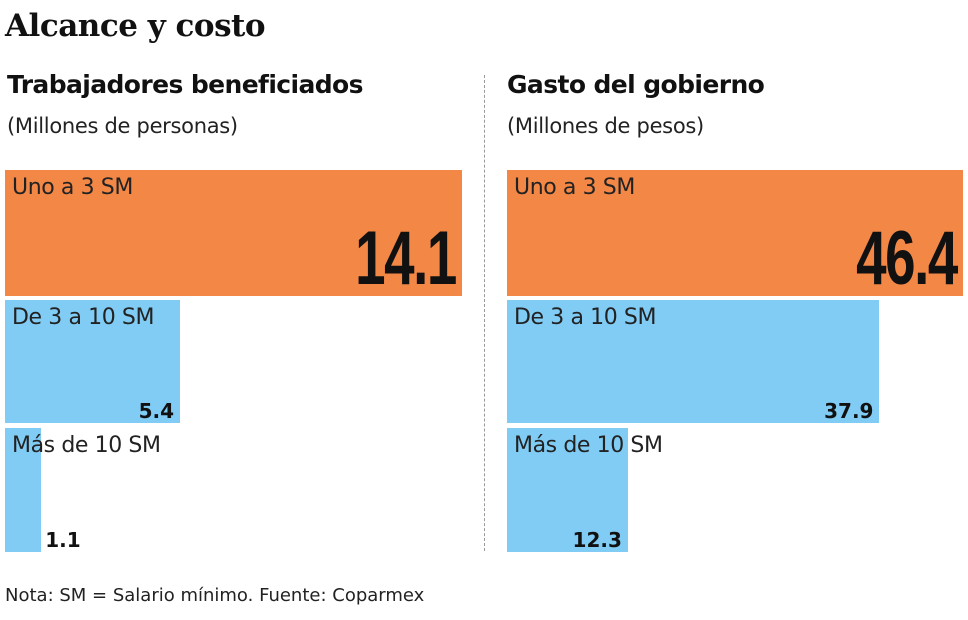 This screenshot has height=620, width=968. Describe the element at coordinates (636, 84) in the screenshot. I see `right-panel-title: Gasto del gobierno` at that location.